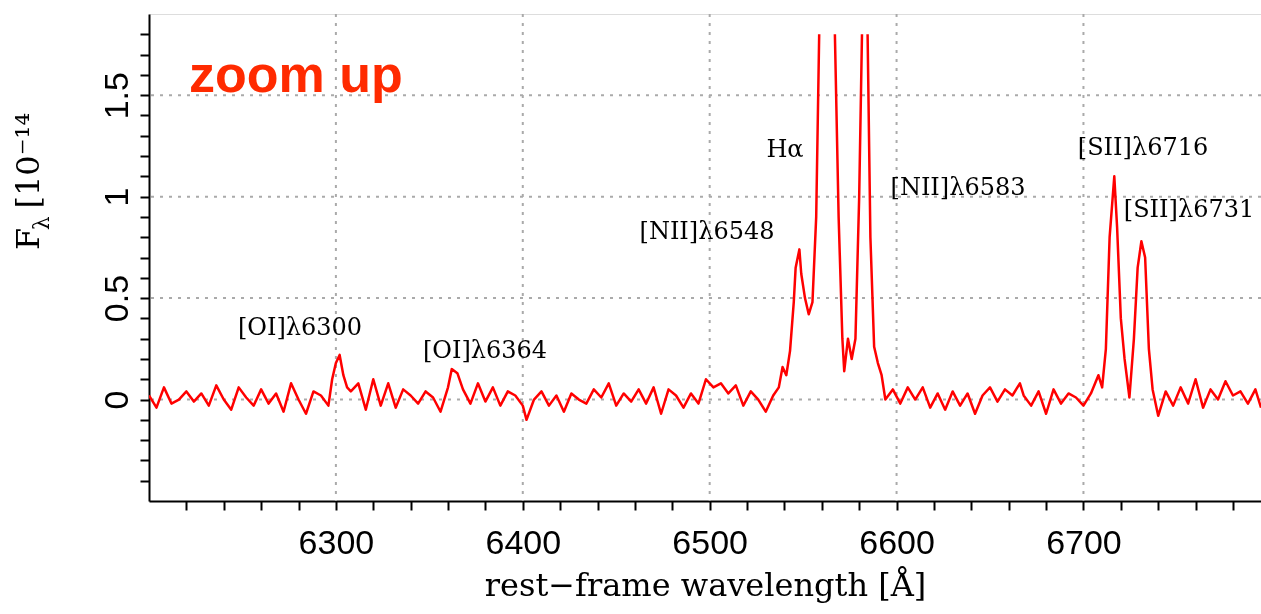  What do you see at coordinates (1189, 209) in the screenshot?
I see `annotation: [SII]λ6731` at bounding box center [1189, 209].